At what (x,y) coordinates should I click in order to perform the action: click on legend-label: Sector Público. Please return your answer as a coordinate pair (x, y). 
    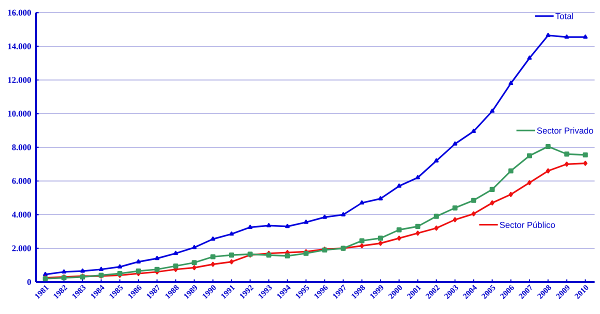
    Looking at the image, I should click on (527, 225).